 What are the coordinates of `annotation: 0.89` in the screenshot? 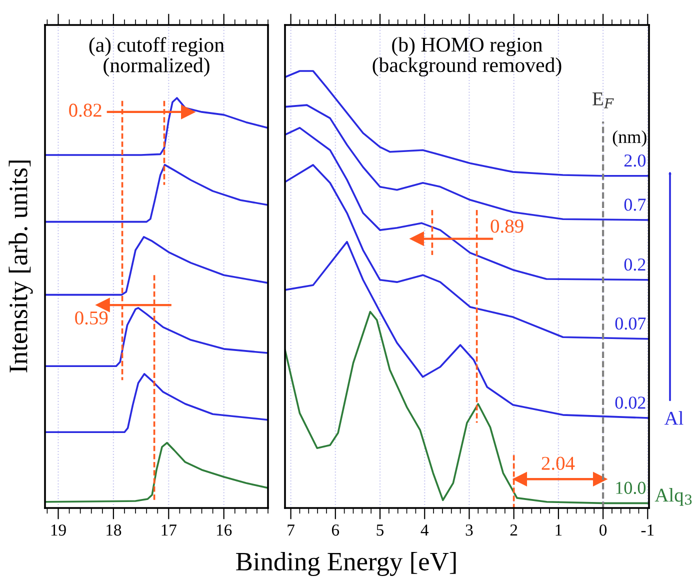 It's located at (507, 226).